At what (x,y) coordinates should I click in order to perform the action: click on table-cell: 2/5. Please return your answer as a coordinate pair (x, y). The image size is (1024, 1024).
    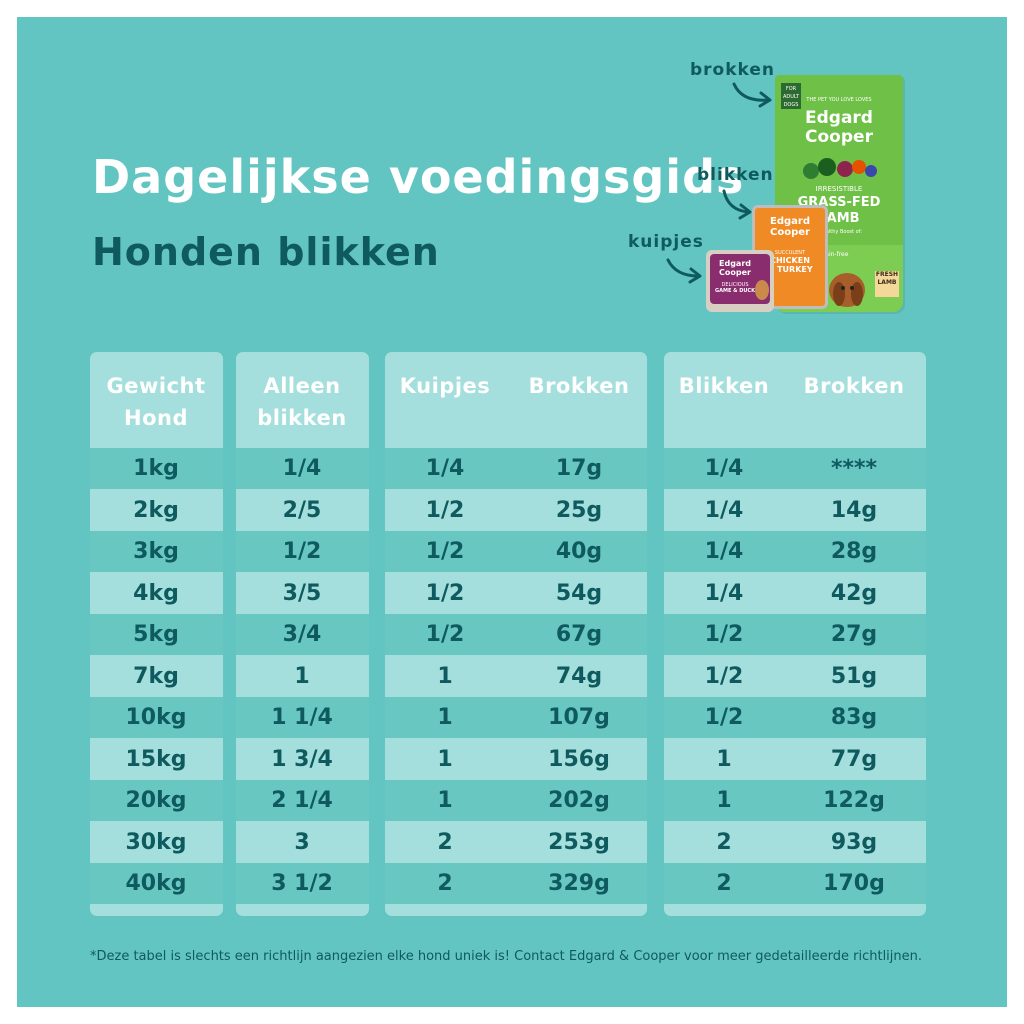
    Looking at the image, I should click on (302, 510).